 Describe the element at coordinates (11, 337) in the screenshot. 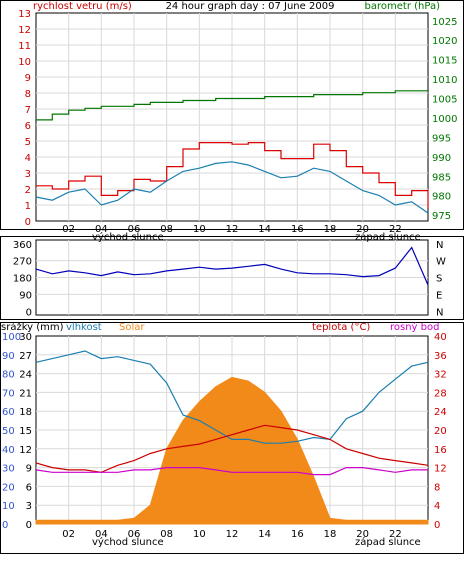

I see `humidity-tick-label: 100` at that location.